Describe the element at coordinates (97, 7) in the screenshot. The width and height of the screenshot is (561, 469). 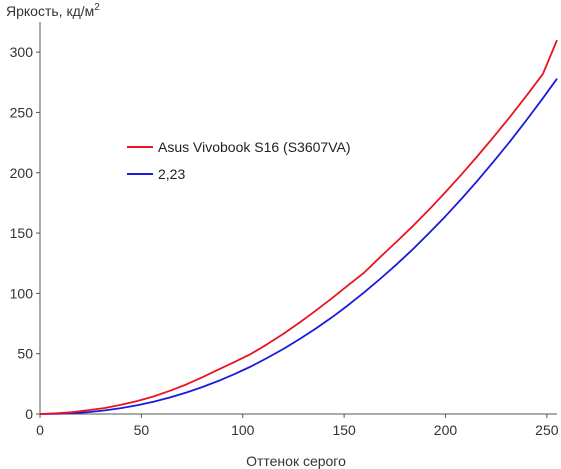
I see `y-axis-title-superscript: 2` at that location.